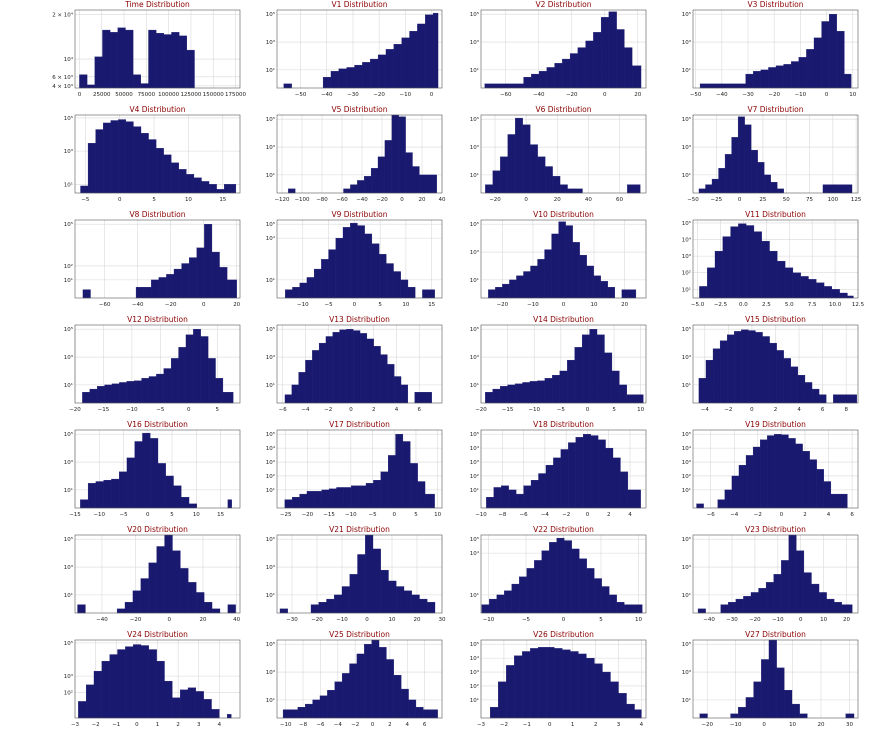 The height and width of the screenshot is (732, 887). I want to click on x-tick-label: 8, so click(846, 410).